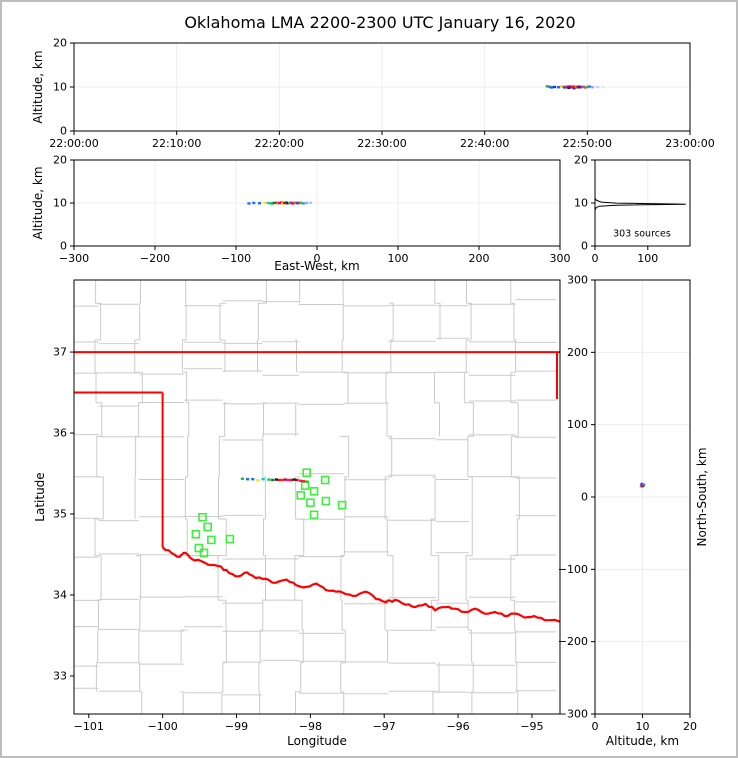 The image size is (738, 758). What do you see at coordinates (484, 143) in the screenshot?
I see `x-tick-label: 22:40:00` at bounding box center [484, 143].